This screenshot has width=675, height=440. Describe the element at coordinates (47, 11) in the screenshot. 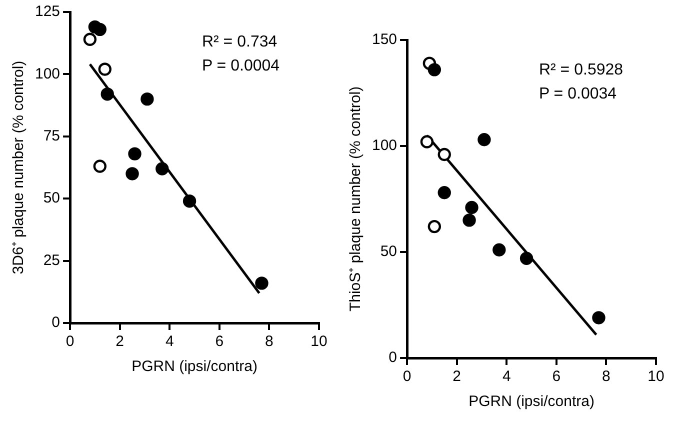

I see `y-tick-label: 125` at that location.